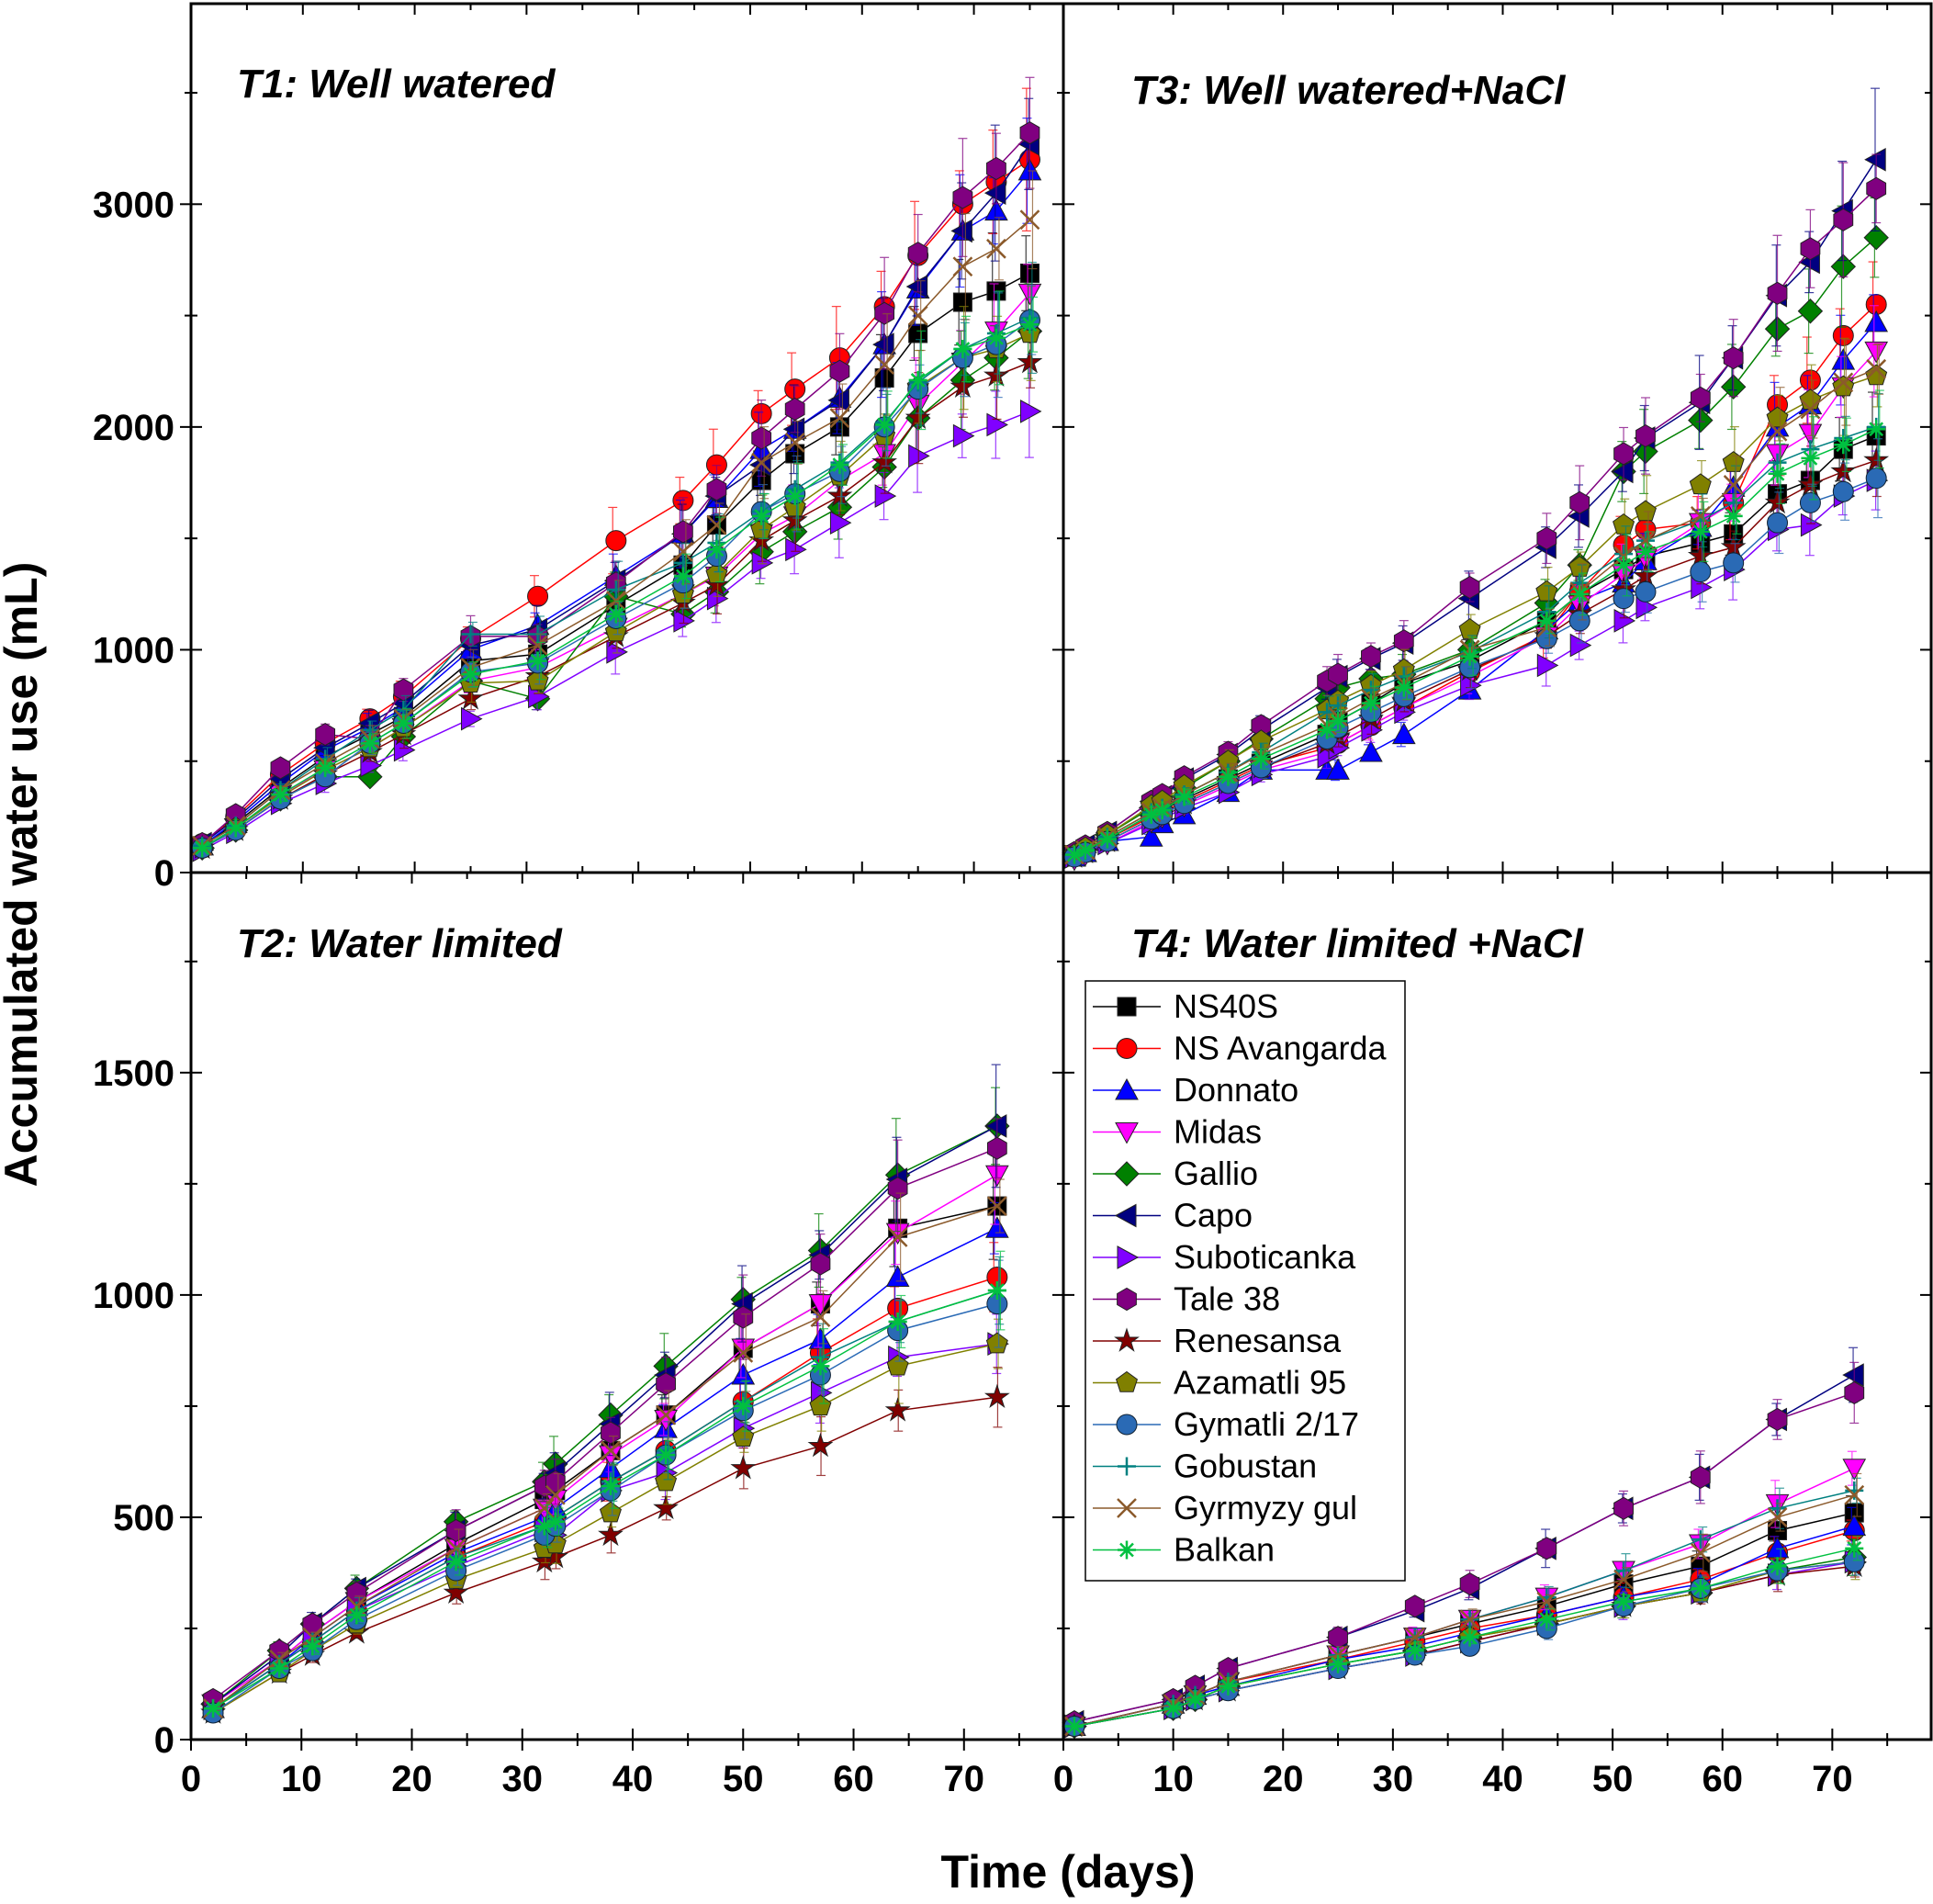 The height and width of the screenshot is (1904, 1933). What do you see at coordinates (1245, 1466) in the screenshot?
I see `legend-label: Gobustan` at bounding box center [1245, 1466].